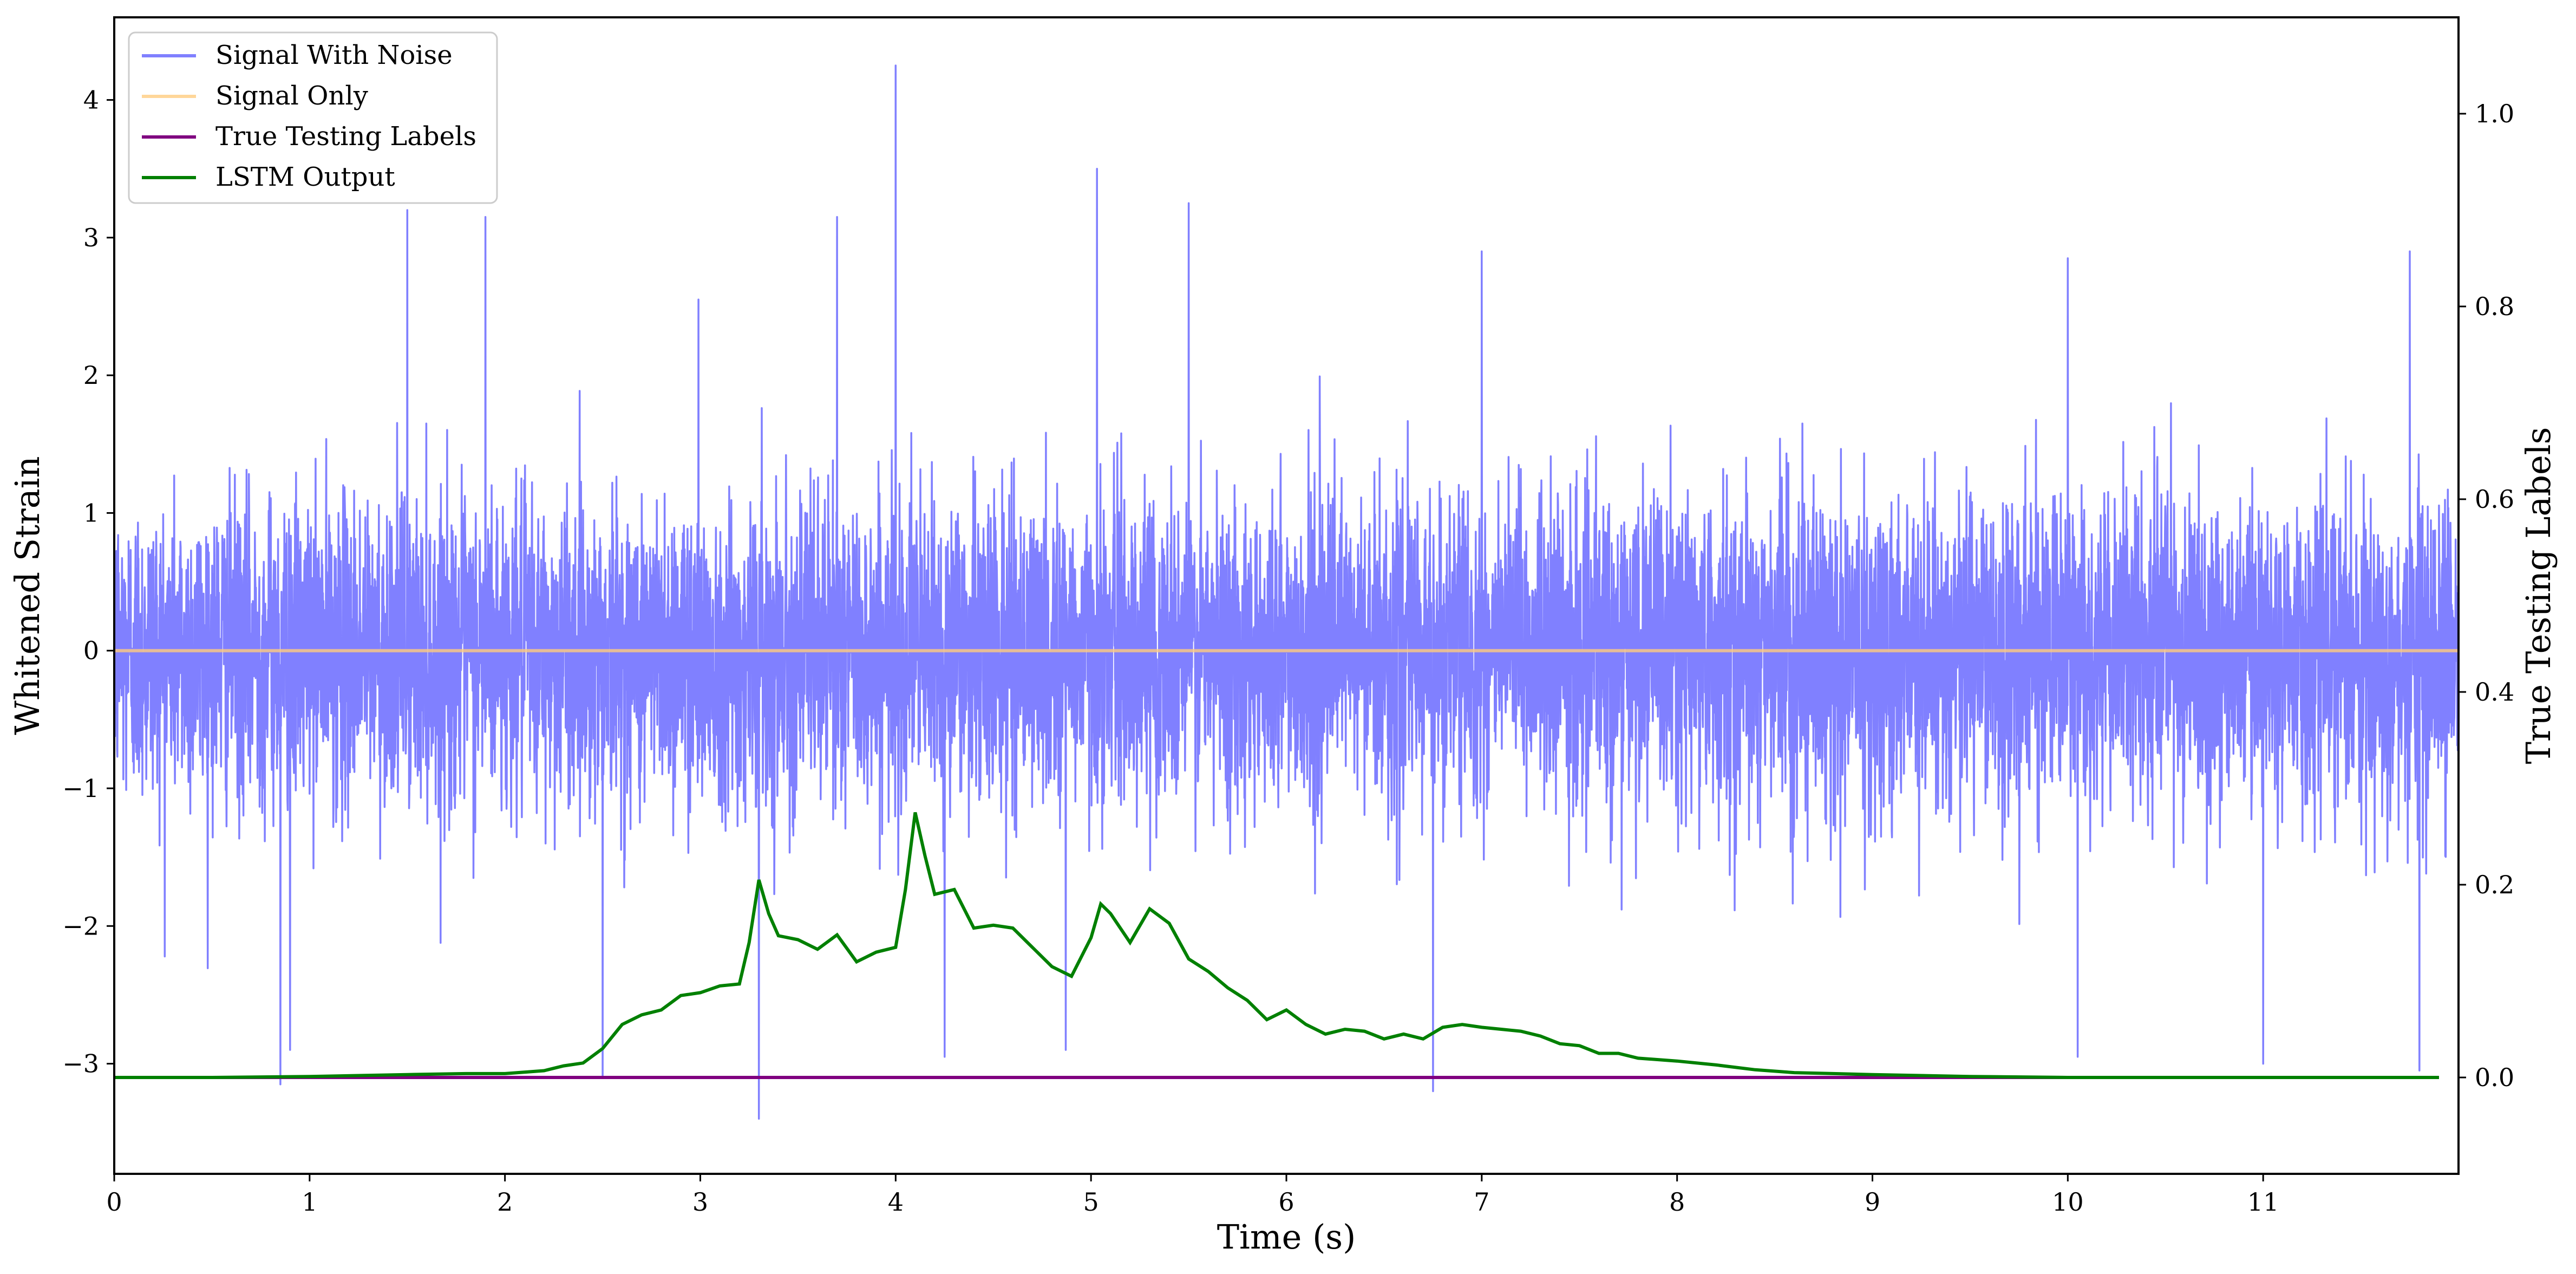  I want to click on y-right-tick-label: 0.2, so click(2495, 884).